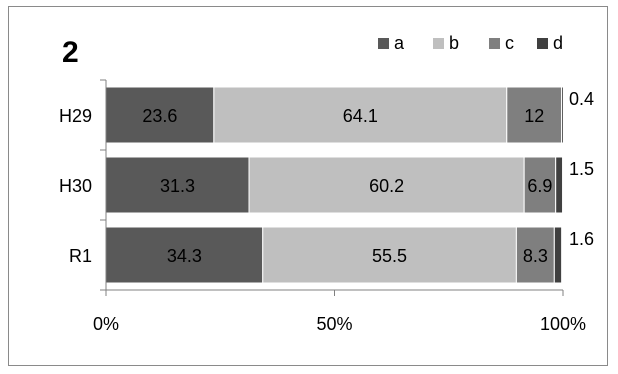  I want to click on data-label-h29-c: 12, so click(534, 116).